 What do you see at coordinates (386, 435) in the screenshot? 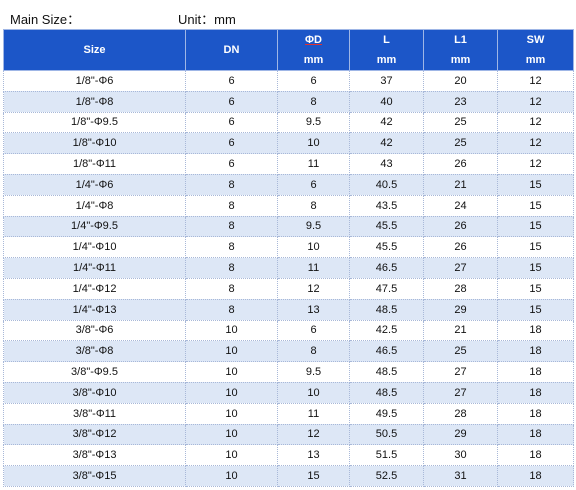
I see `cell-l: 50.5` at bounding box center [386, 435].